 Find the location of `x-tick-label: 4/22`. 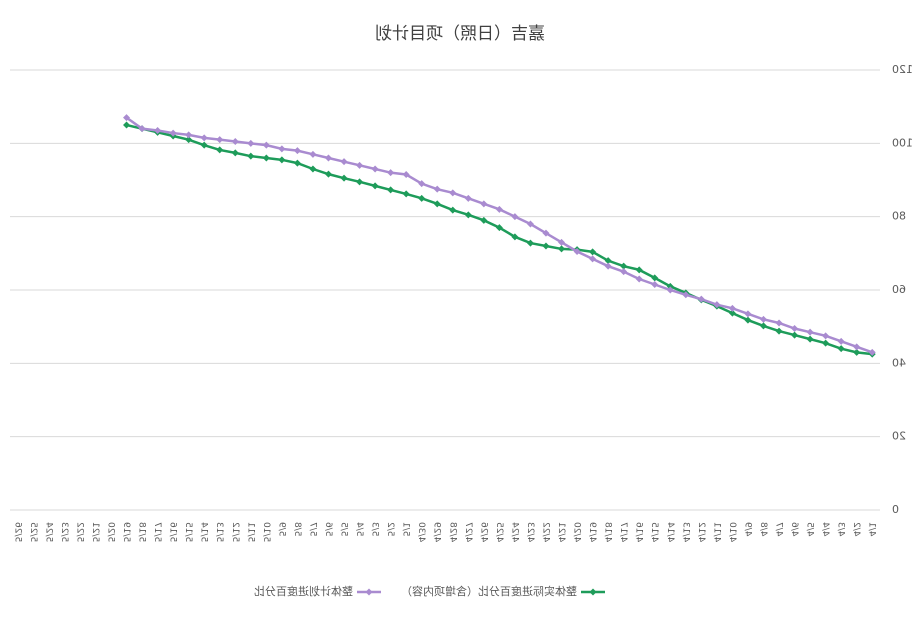

x-tick-label: 4/22 is located at coordinates (545, 532).